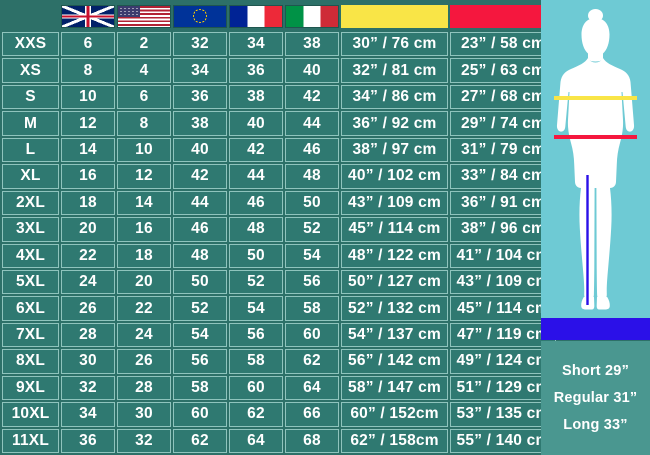 The width and height of the screenshot is (650, 455). I want to click on cell-it: 46, so click(312, 150).